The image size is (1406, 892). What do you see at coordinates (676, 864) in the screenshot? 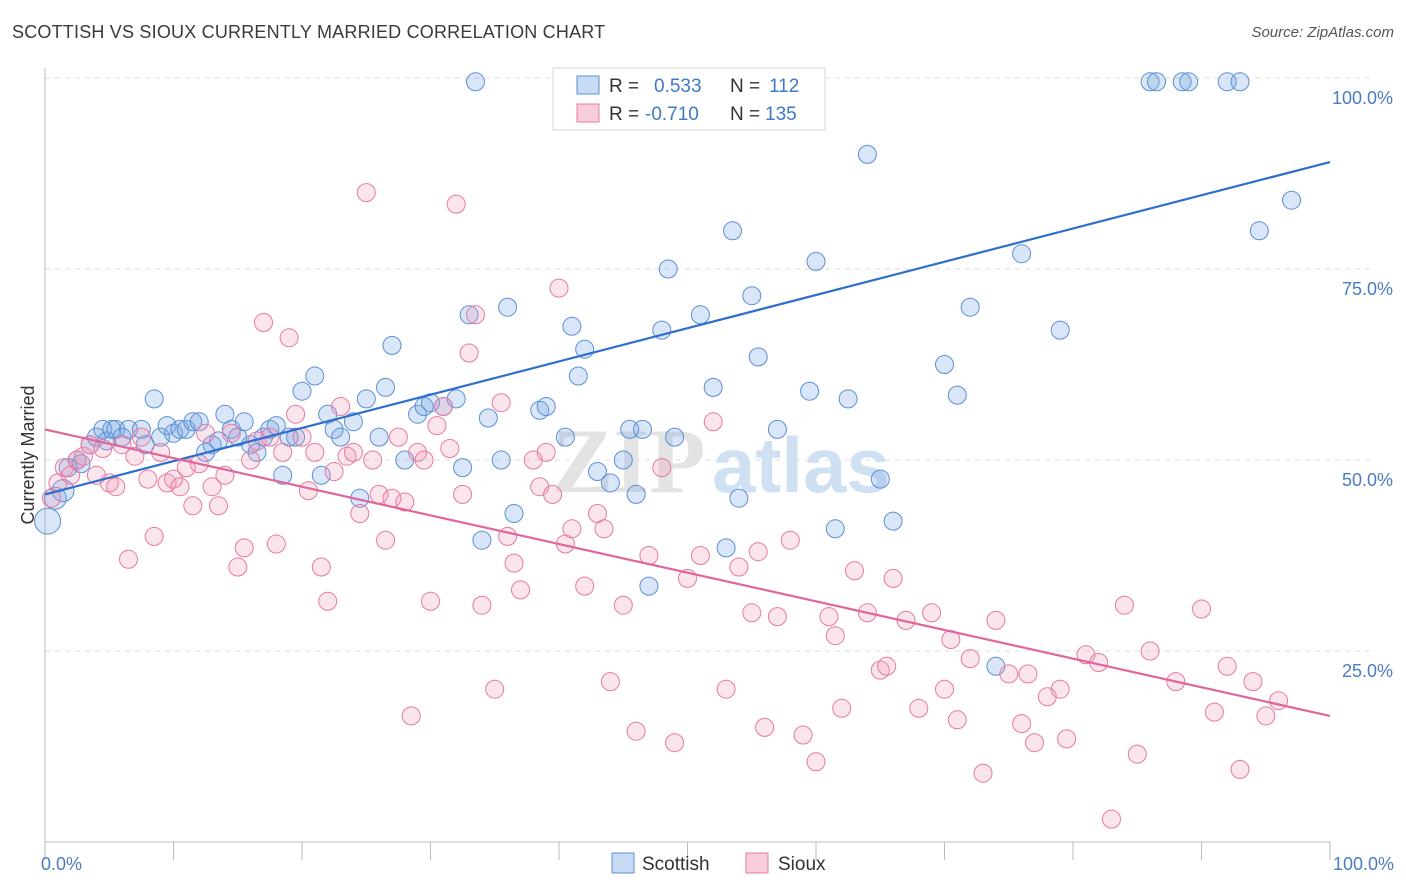
I see `legend-bottom-label-scottish: Scottish` at bounding box center [676, 864].